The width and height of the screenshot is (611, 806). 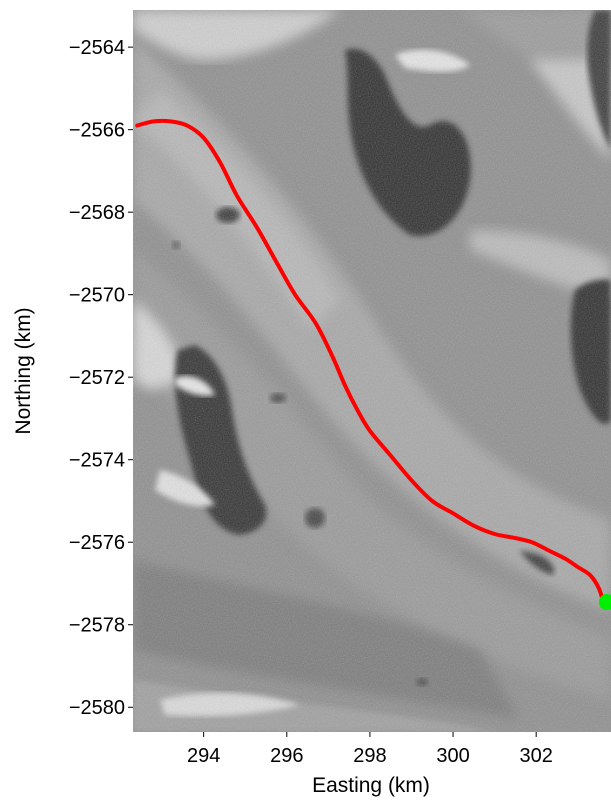 I want to click on y-tick-label: −2564, so click(x=97, y=48).